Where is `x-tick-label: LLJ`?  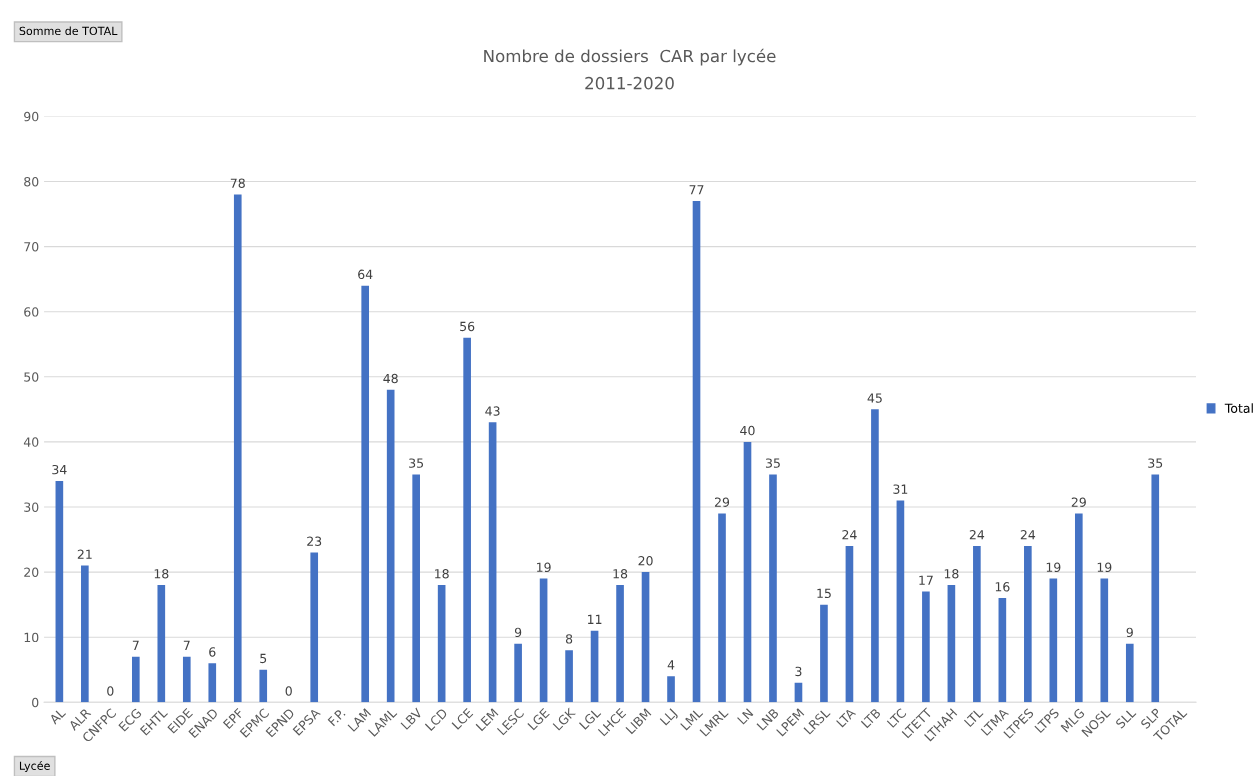
x-tick-label: LLJ is located at coordinates (669, 718).